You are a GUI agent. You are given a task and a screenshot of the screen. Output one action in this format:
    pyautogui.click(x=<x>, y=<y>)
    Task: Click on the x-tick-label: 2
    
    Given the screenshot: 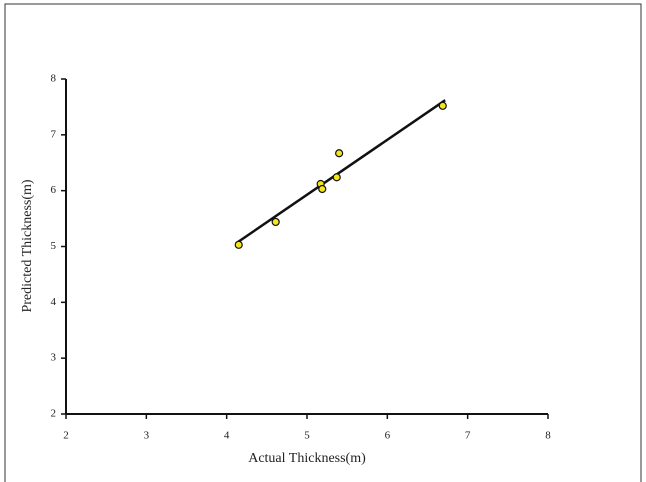 What is the action you would take?
    pyautogui.click(x=66, y=436)
    